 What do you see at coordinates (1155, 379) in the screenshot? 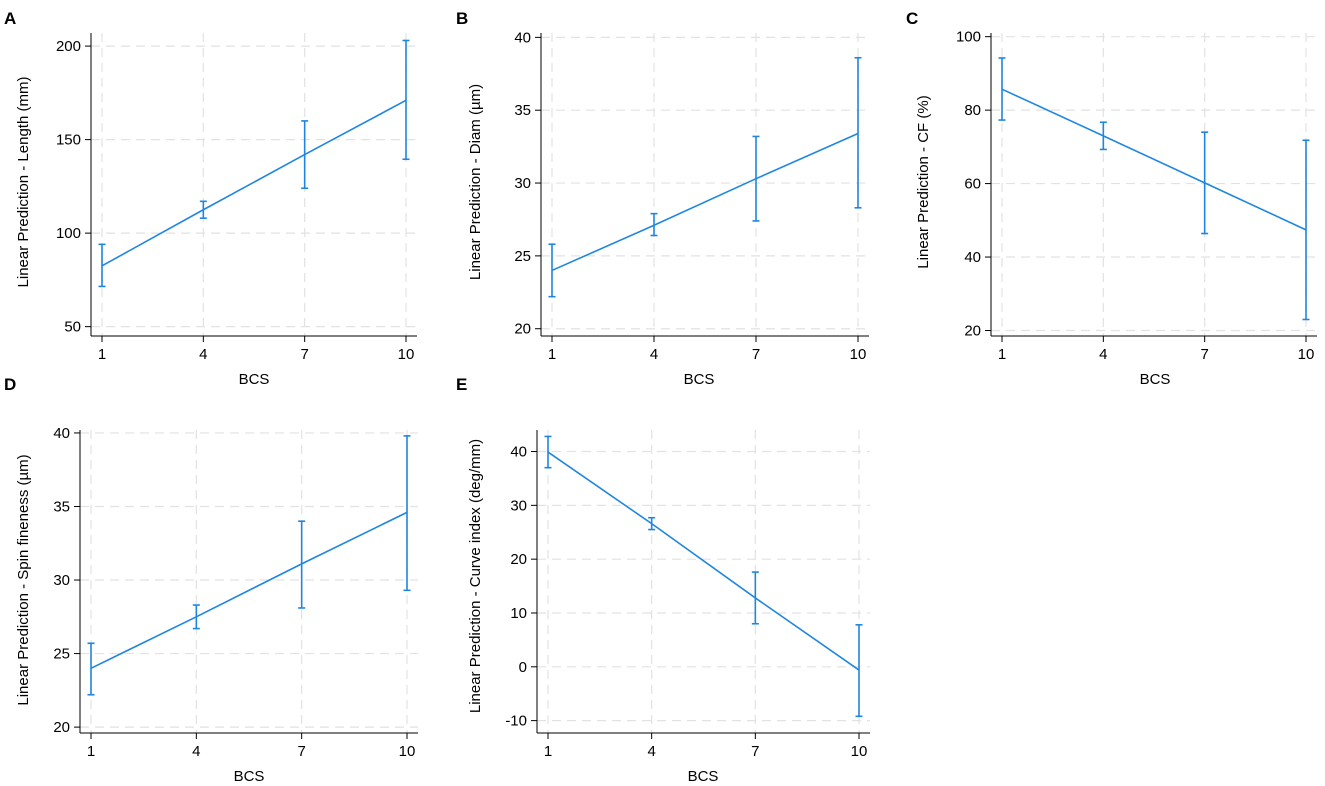
I see `x-axis-title-c: BCS` at bounding box center [1155, 379].